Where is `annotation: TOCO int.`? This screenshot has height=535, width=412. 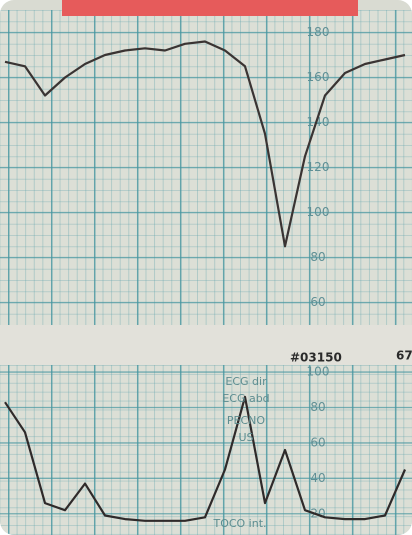
annotation: TOCO int. is located at coordinates (239, 523).